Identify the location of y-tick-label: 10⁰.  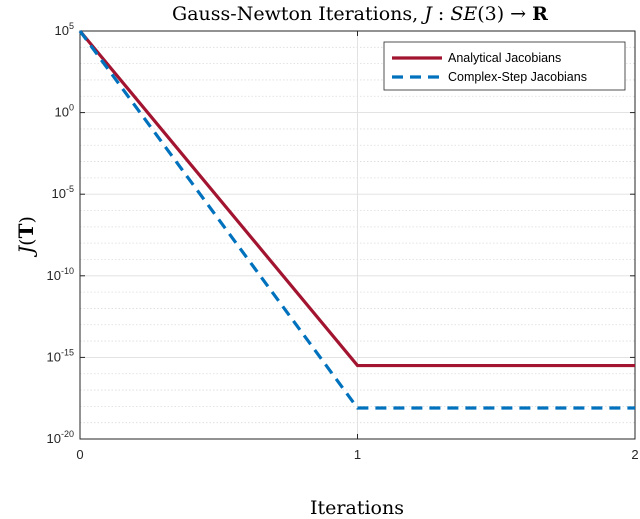
(64, 111).